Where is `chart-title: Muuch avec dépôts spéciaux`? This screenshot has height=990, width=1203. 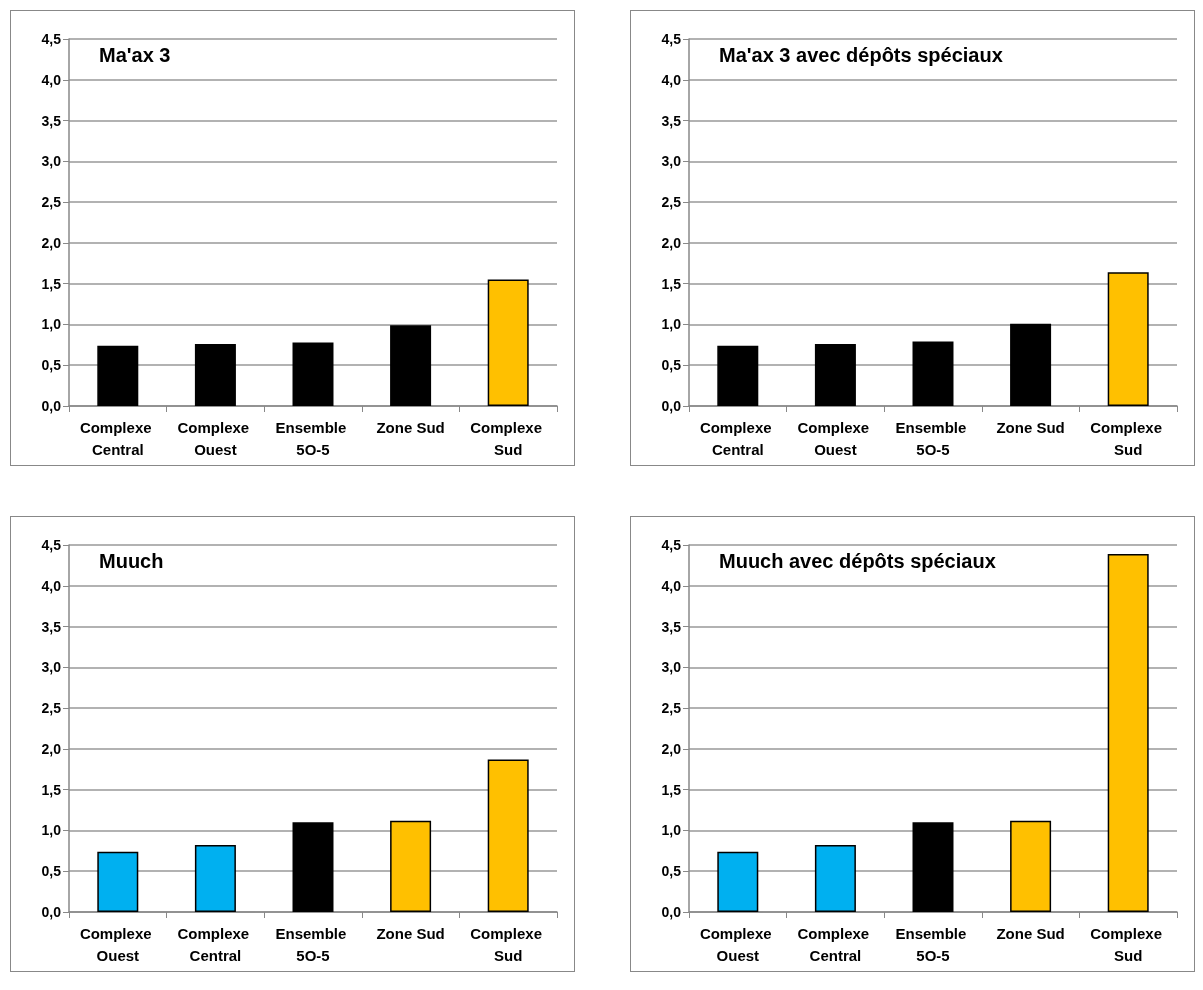 chart-title: Muuch avec dépôts spéciaux is located at coordinates (857, 561).